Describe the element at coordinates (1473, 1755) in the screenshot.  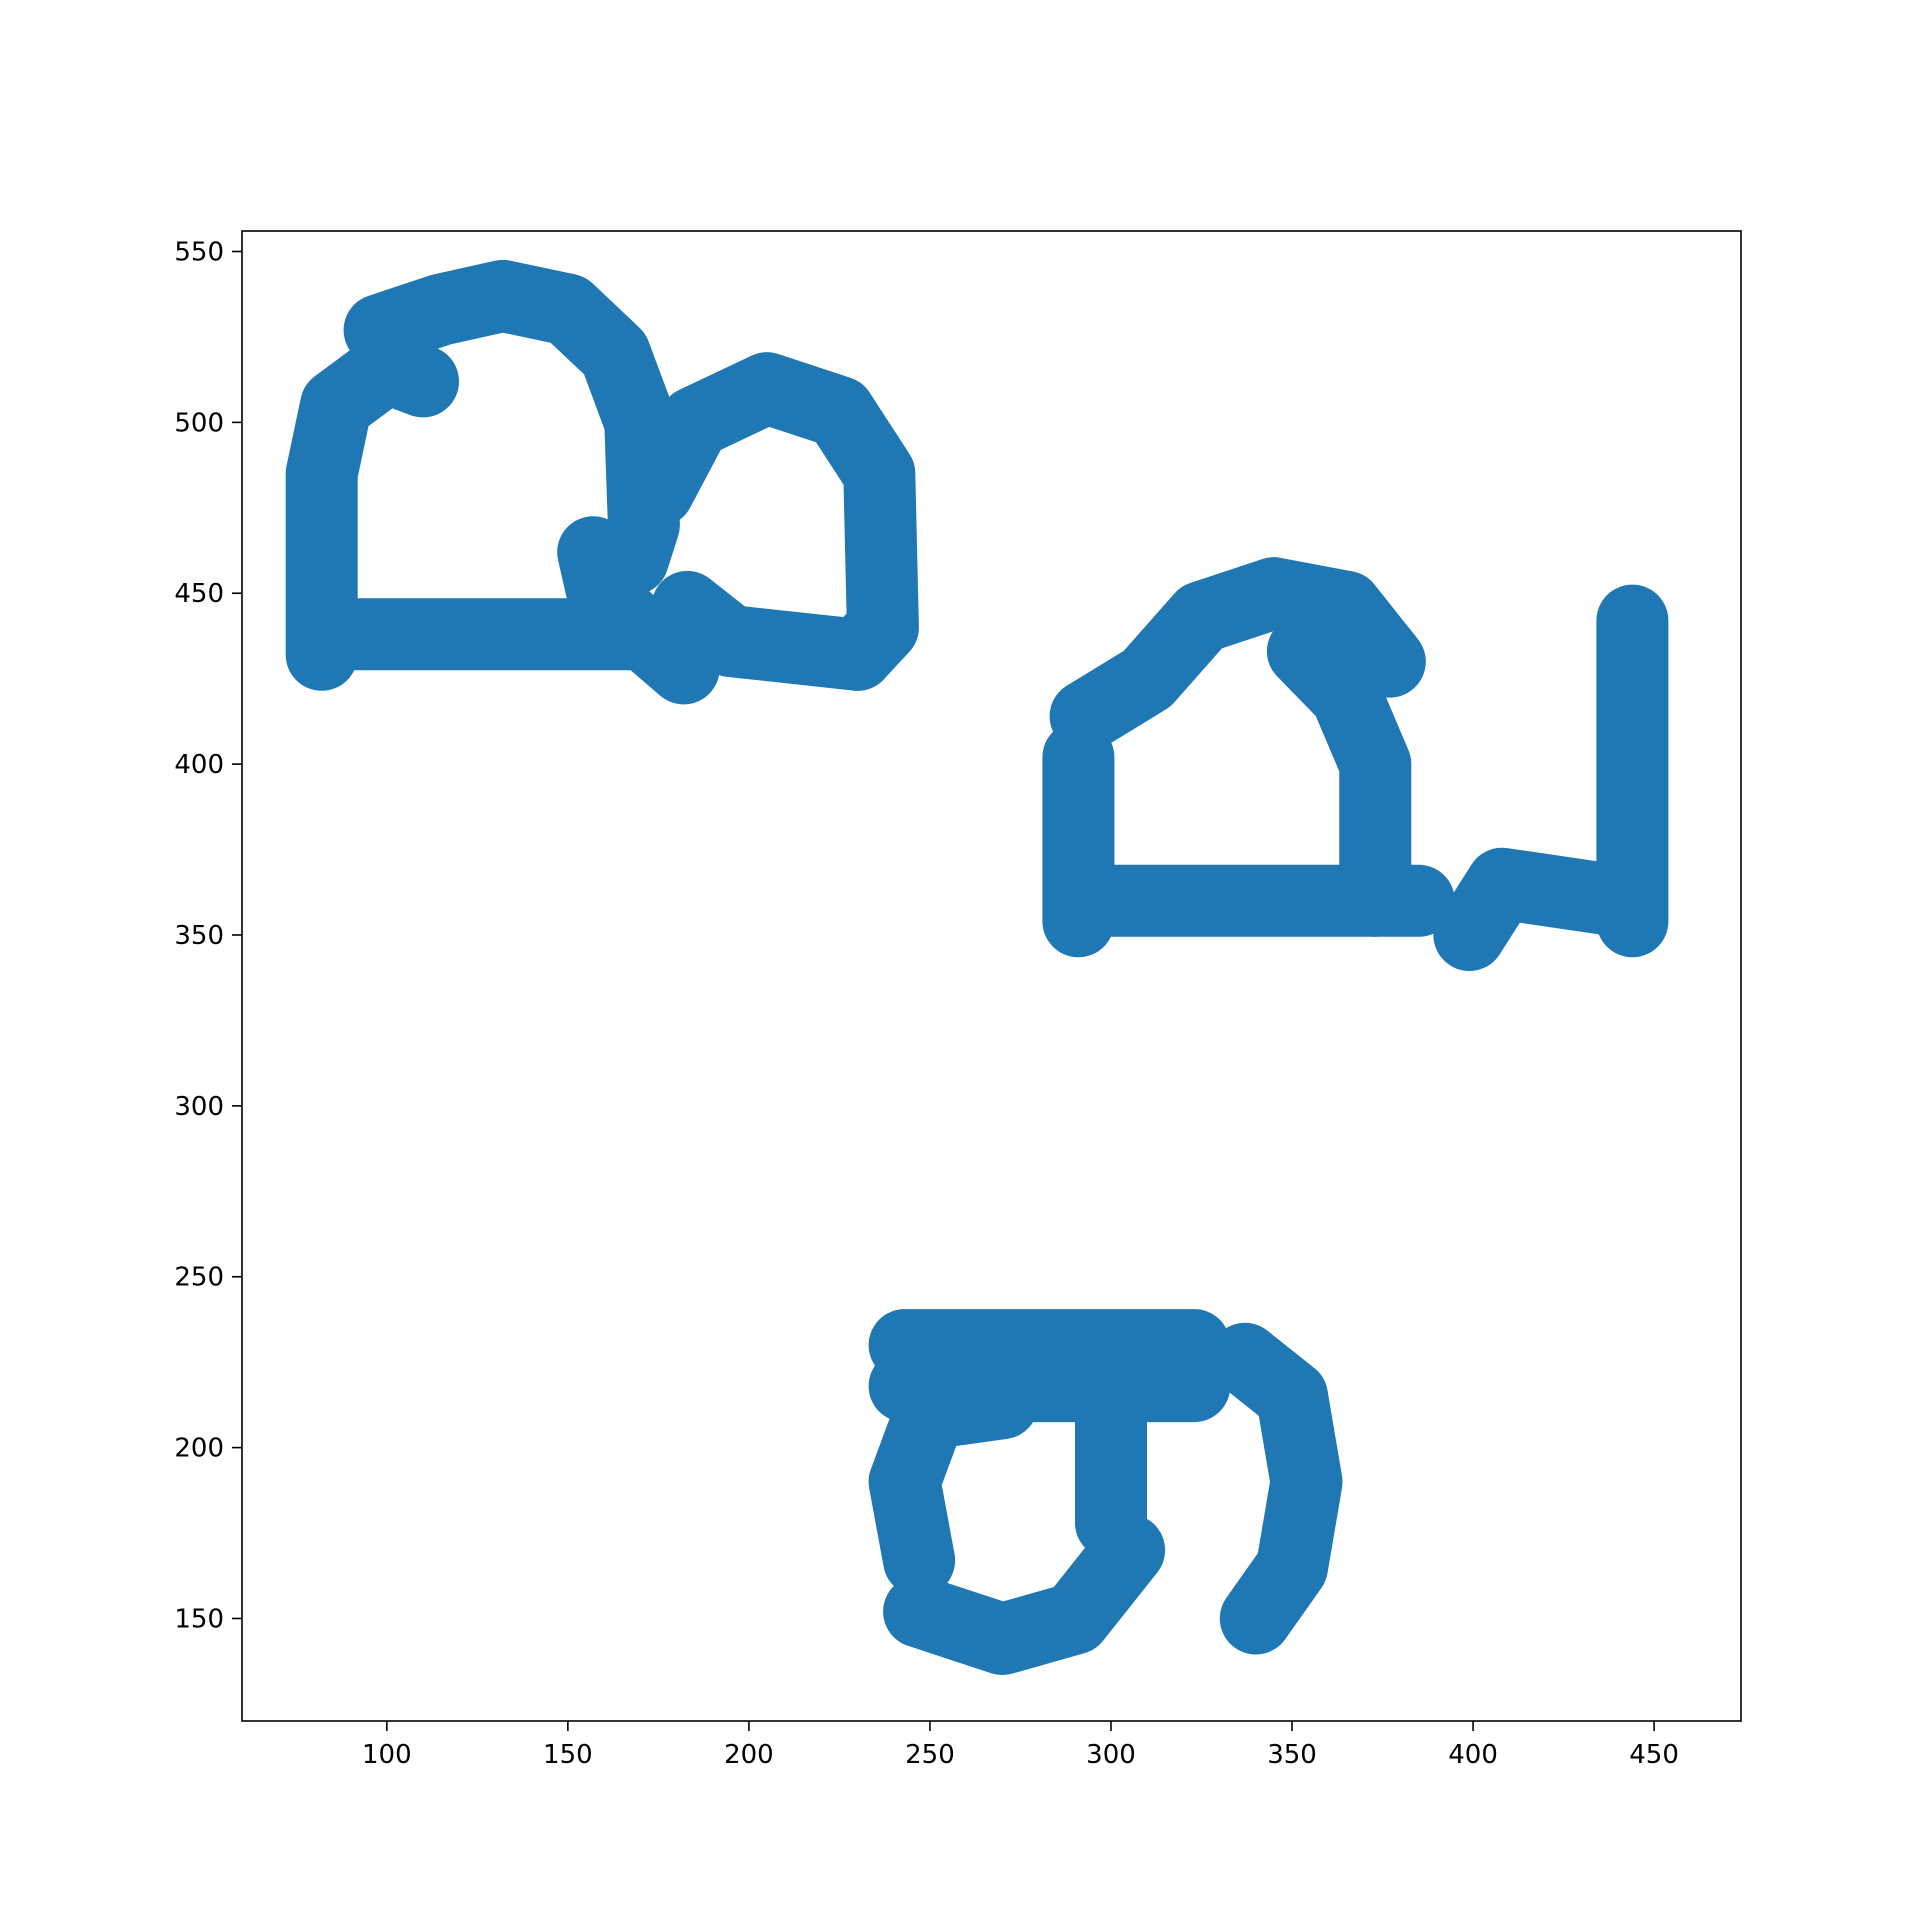
I see `x-tick-label: 400` at that location.